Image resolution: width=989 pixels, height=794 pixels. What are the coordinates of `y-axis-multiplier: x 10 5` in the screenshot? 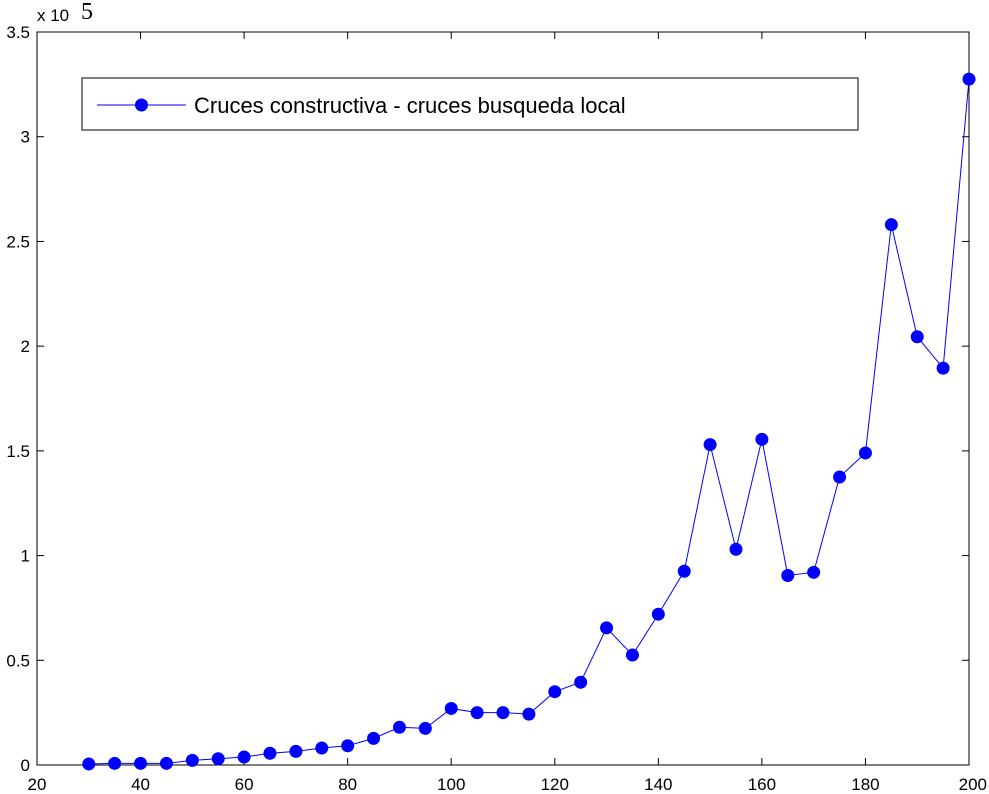 It's located at (65, 12).